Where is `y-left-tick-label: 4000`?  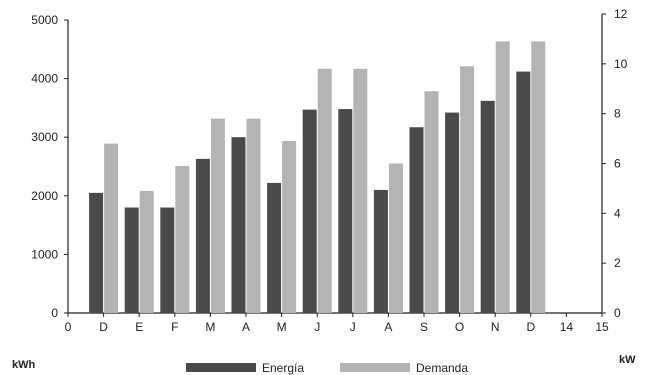
y-left-tick-label: 4000 is located at coordinates (44, 79).